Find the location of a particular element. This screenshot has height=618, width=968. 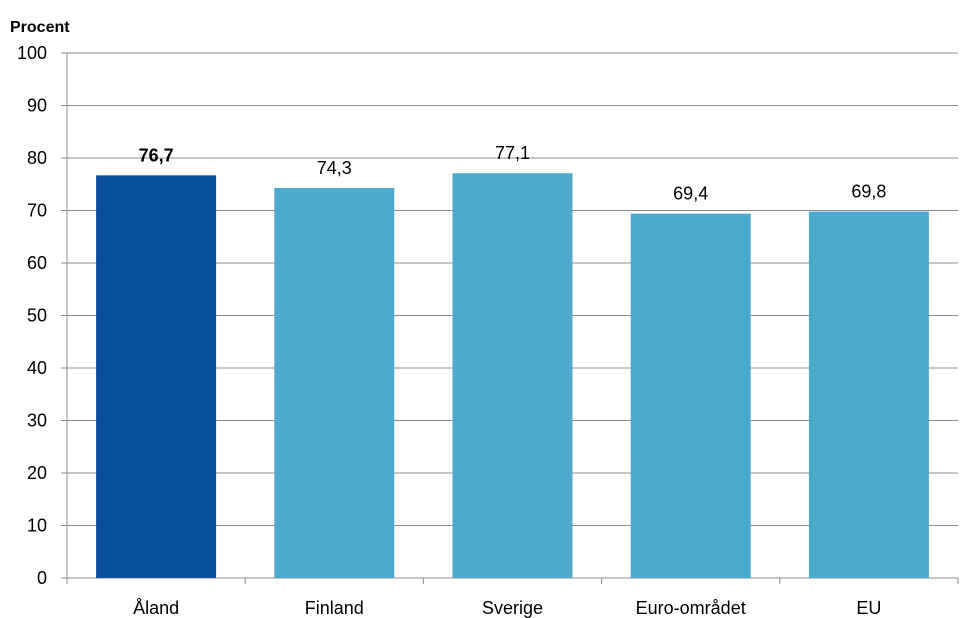

data-label-1: 74,3 is located at coordinates (334, 168).